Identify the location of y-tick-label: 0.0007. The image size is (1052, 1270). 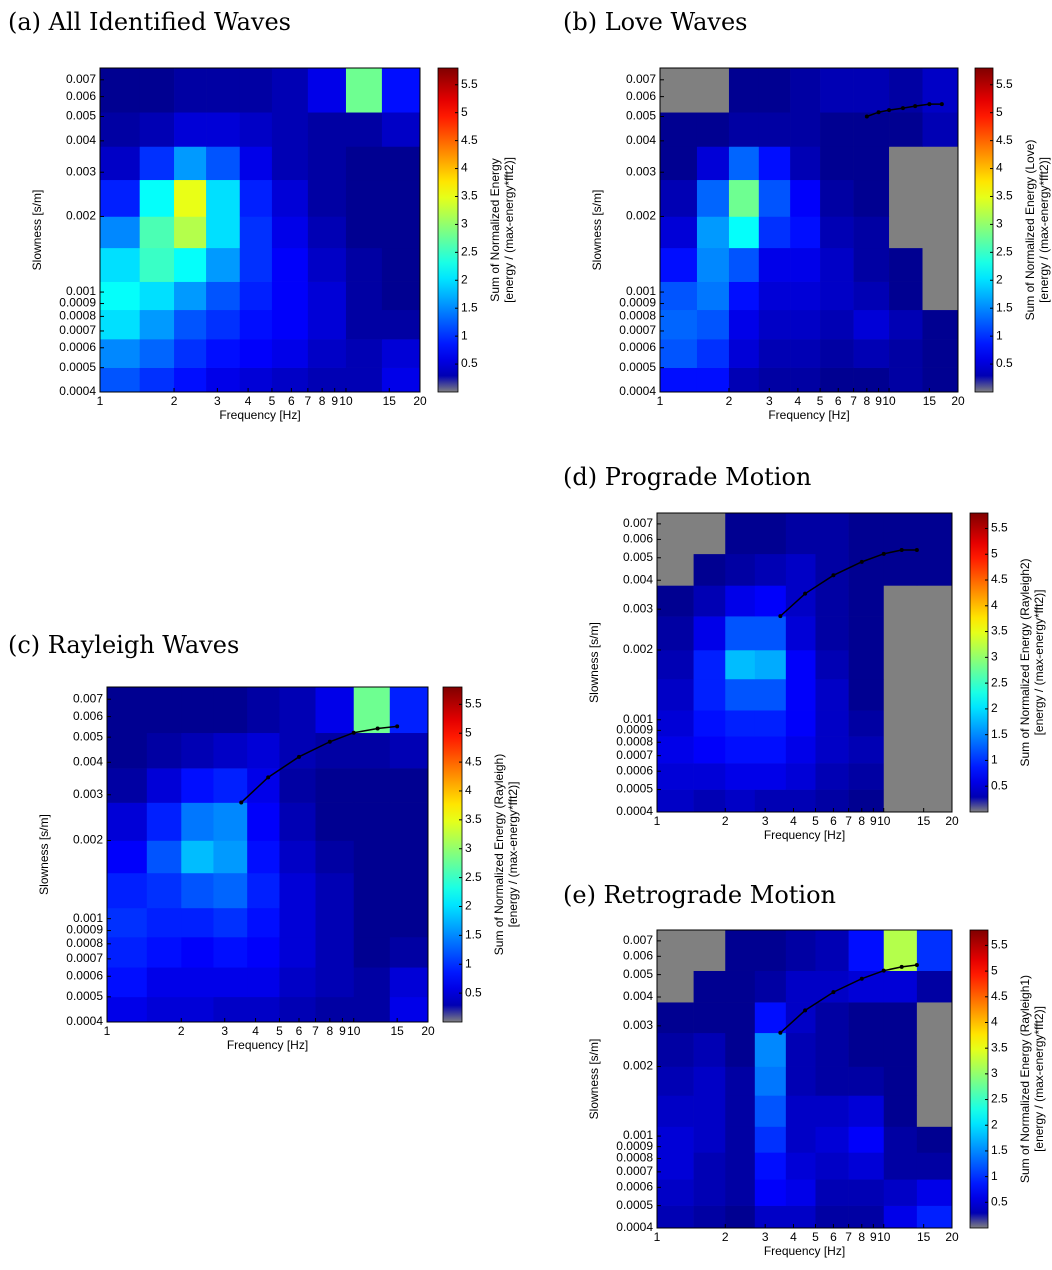
(634, 1171).